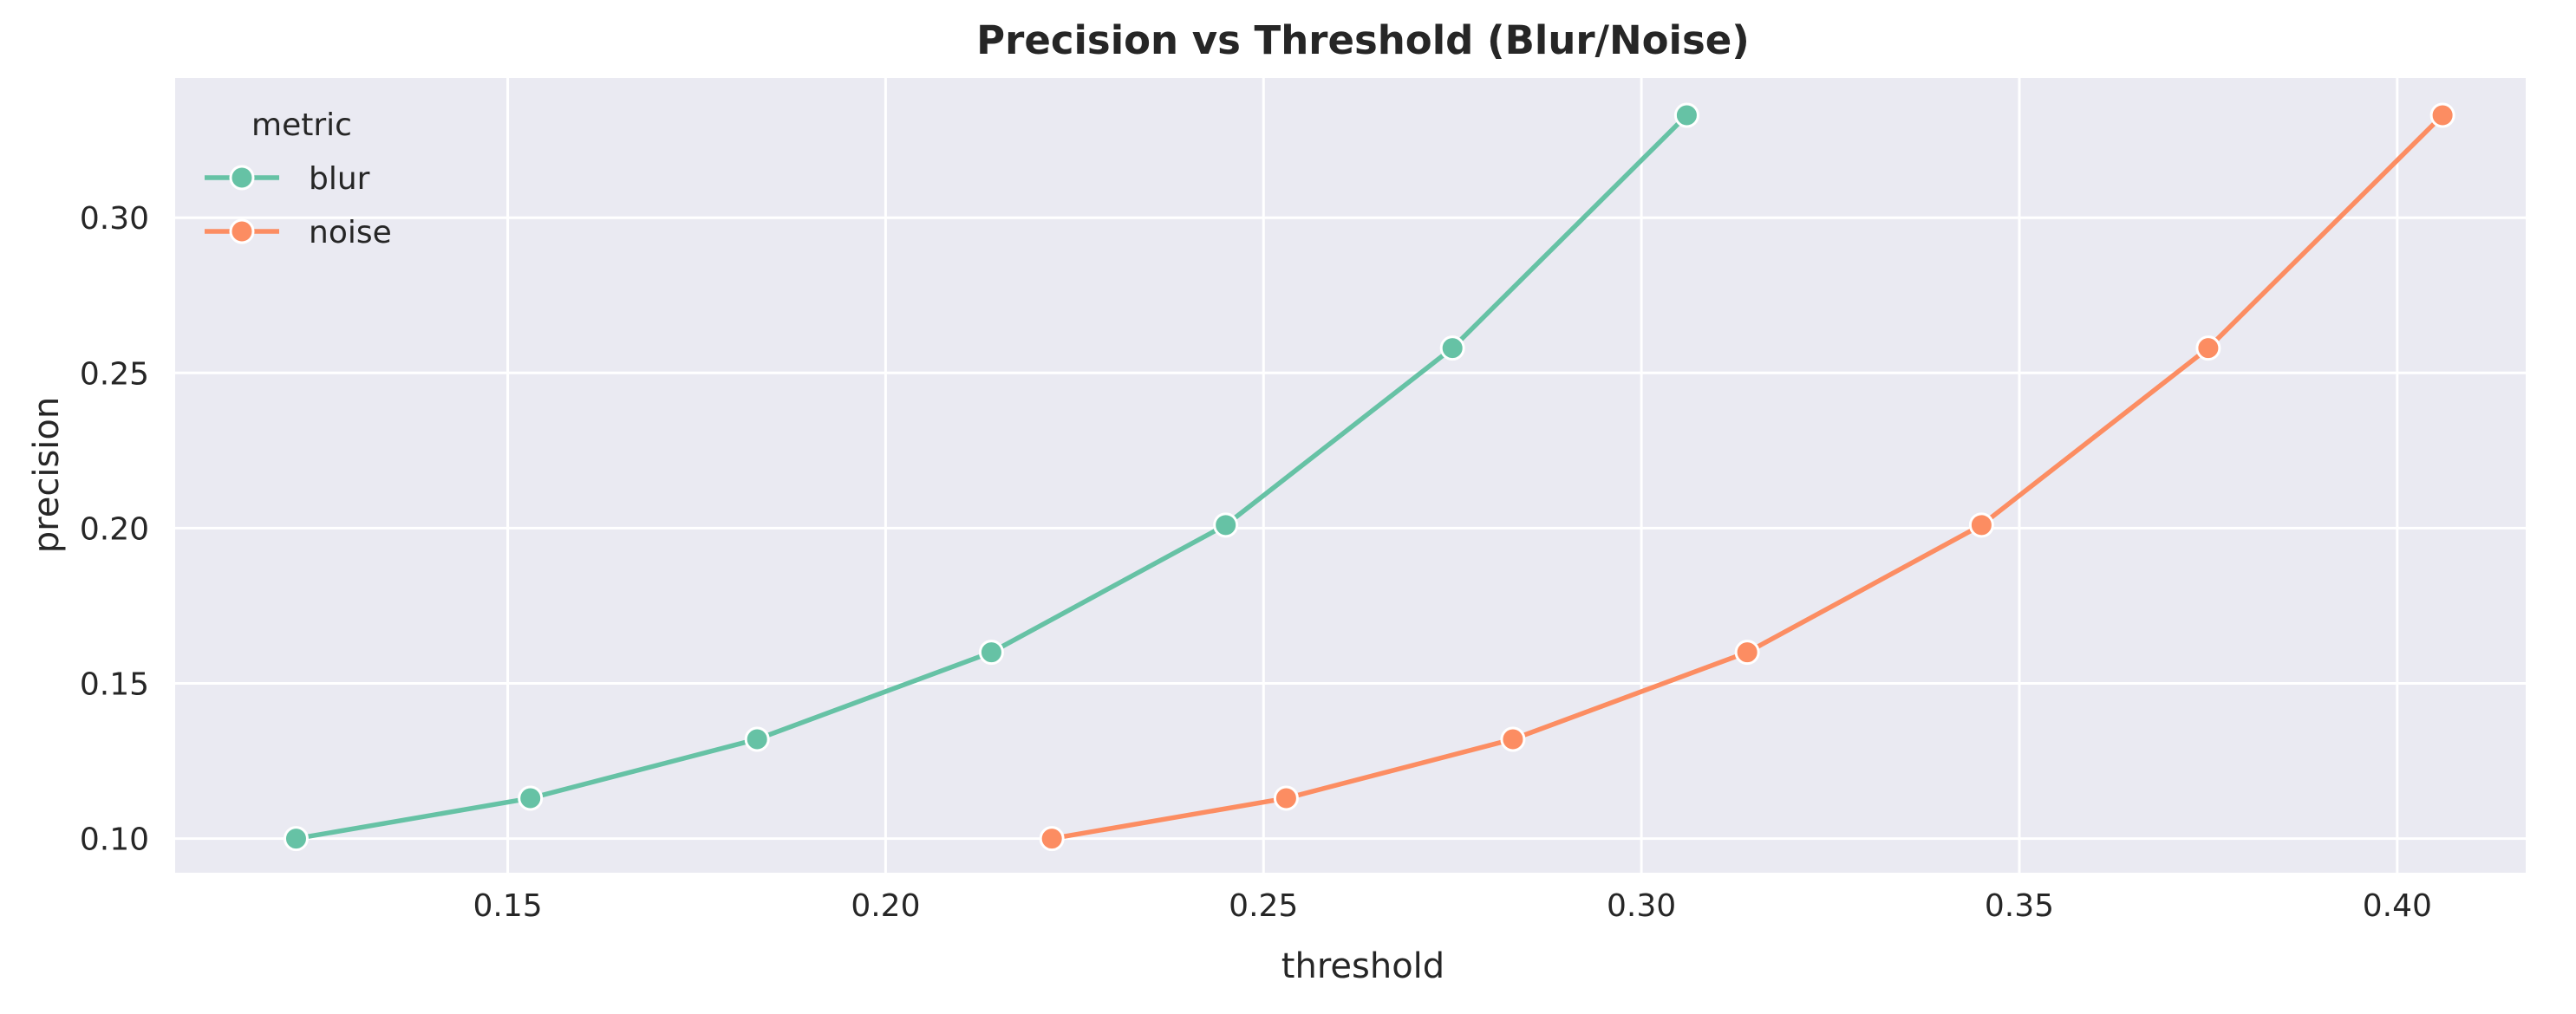 The image size is (2576, 1014). What do you see at coordinates (1264, 906) in the screenshot?
I see `x-tick-label: 0.25` at bounding box center [1264, 906].